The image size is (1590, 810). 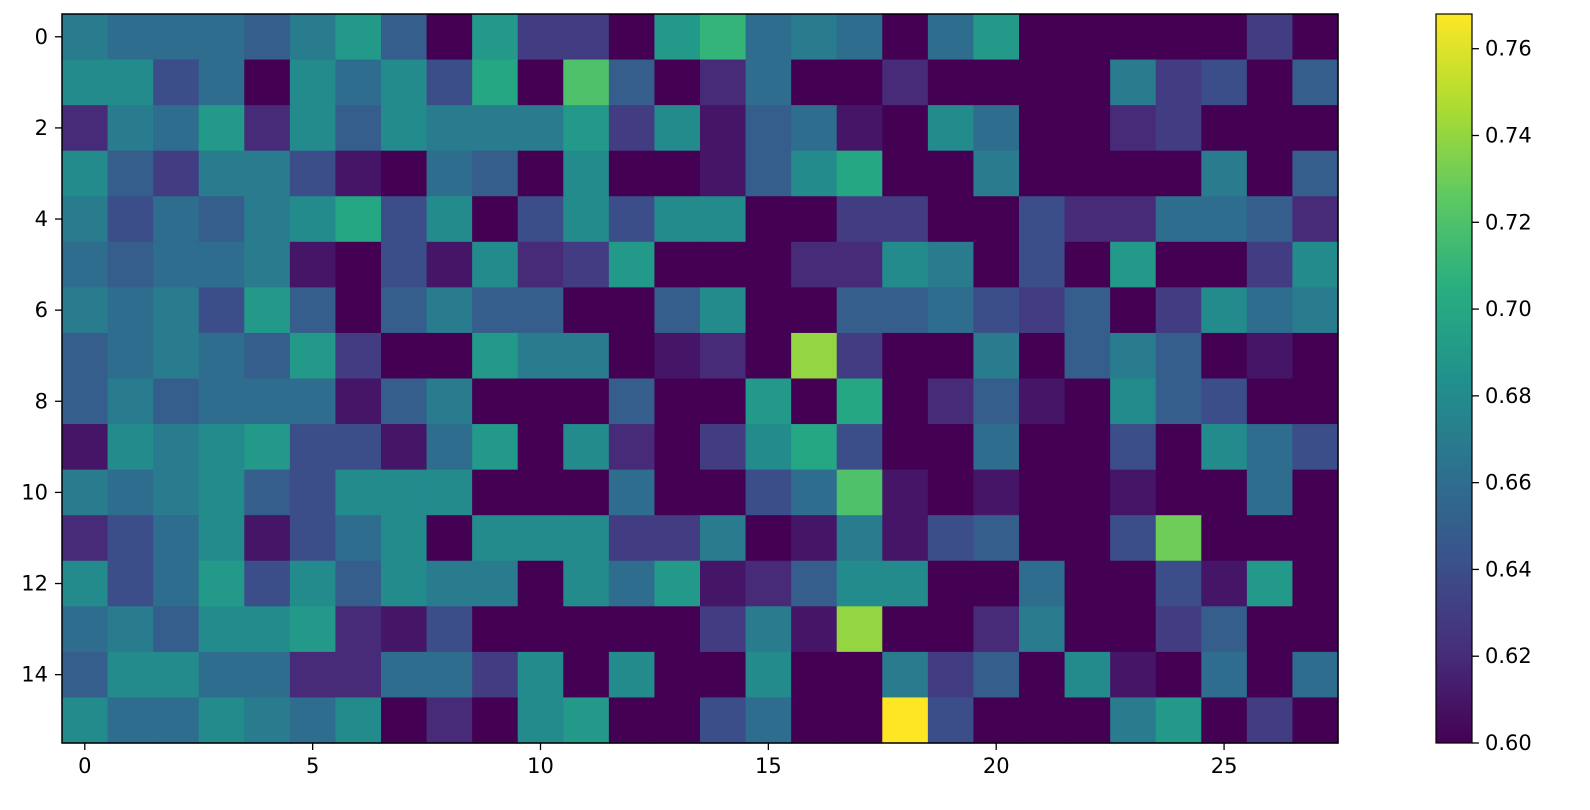 I want to click on y-tick-label: 8, so click(x=41, y=401).